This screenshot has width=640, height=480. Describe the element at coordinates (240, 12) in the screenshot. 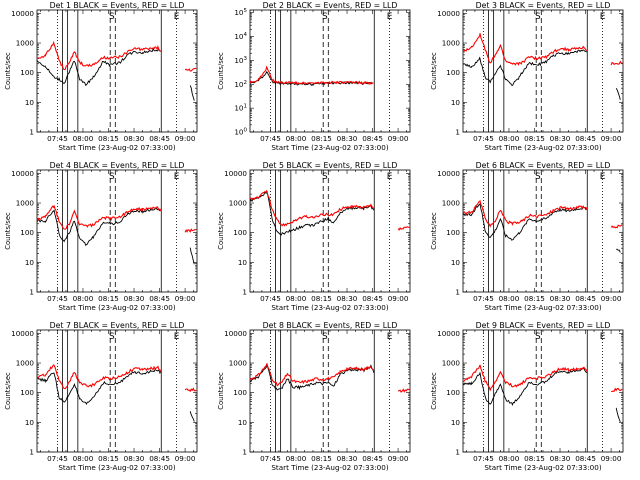

I see `y-tick-label: 10⁵` at that location.